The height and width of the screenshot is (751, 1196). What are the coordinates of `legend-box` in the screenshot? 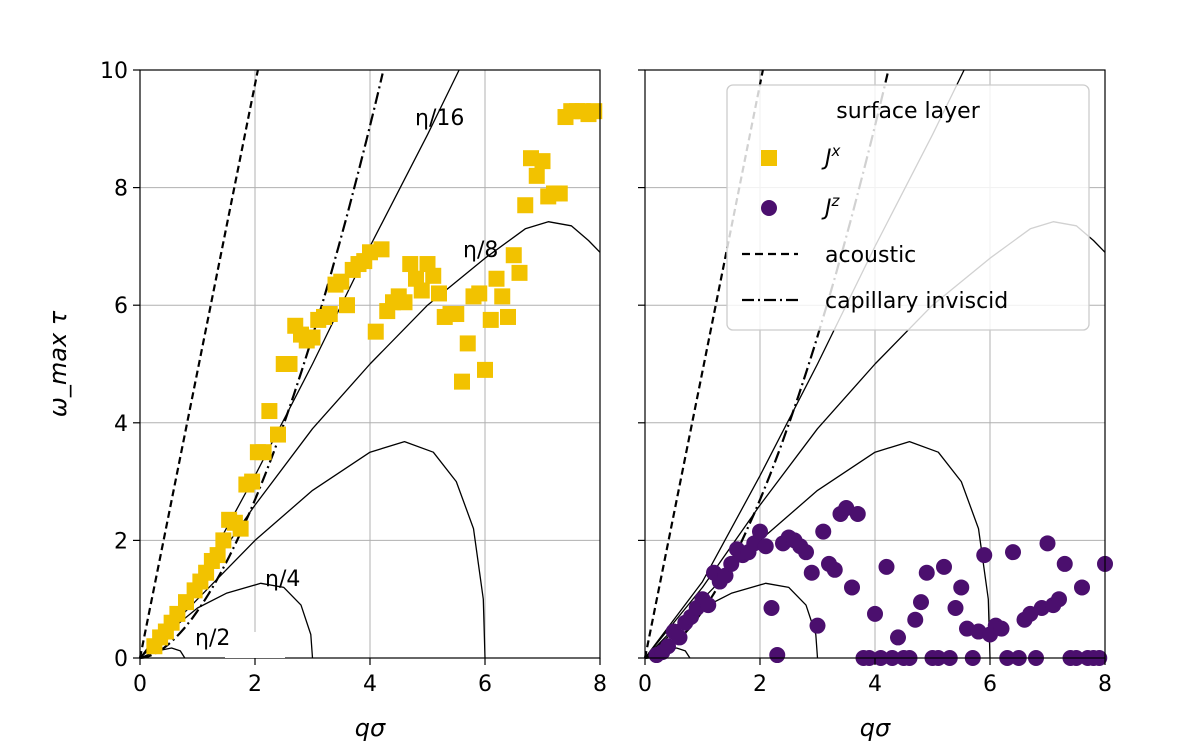 It's located at (908, 207).